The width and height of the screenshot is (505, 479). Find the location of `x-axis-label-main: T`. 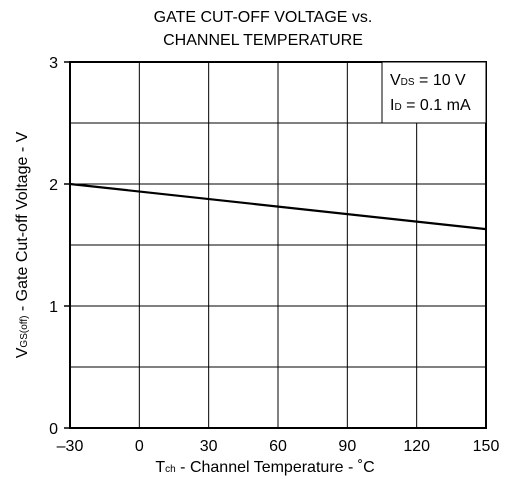

x-axis-label-main: T is located at coordinates (160, 467).